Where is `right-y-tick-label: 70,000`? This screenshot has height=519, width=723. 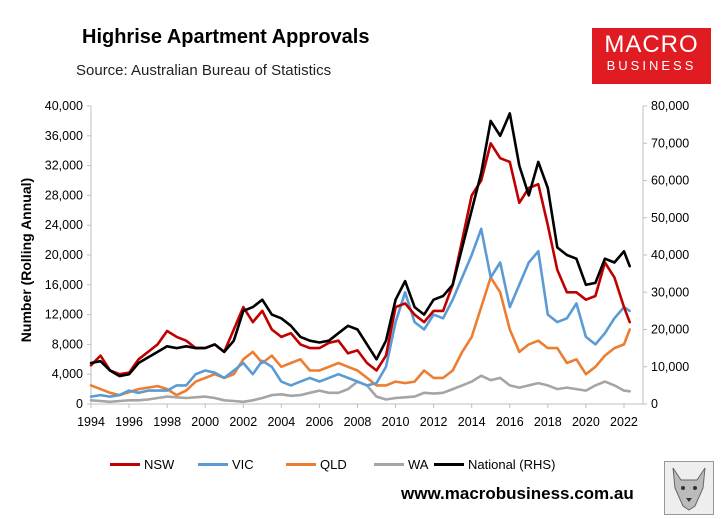
right-y-tick-label: 70,000 is located at coordinates (670, 143).